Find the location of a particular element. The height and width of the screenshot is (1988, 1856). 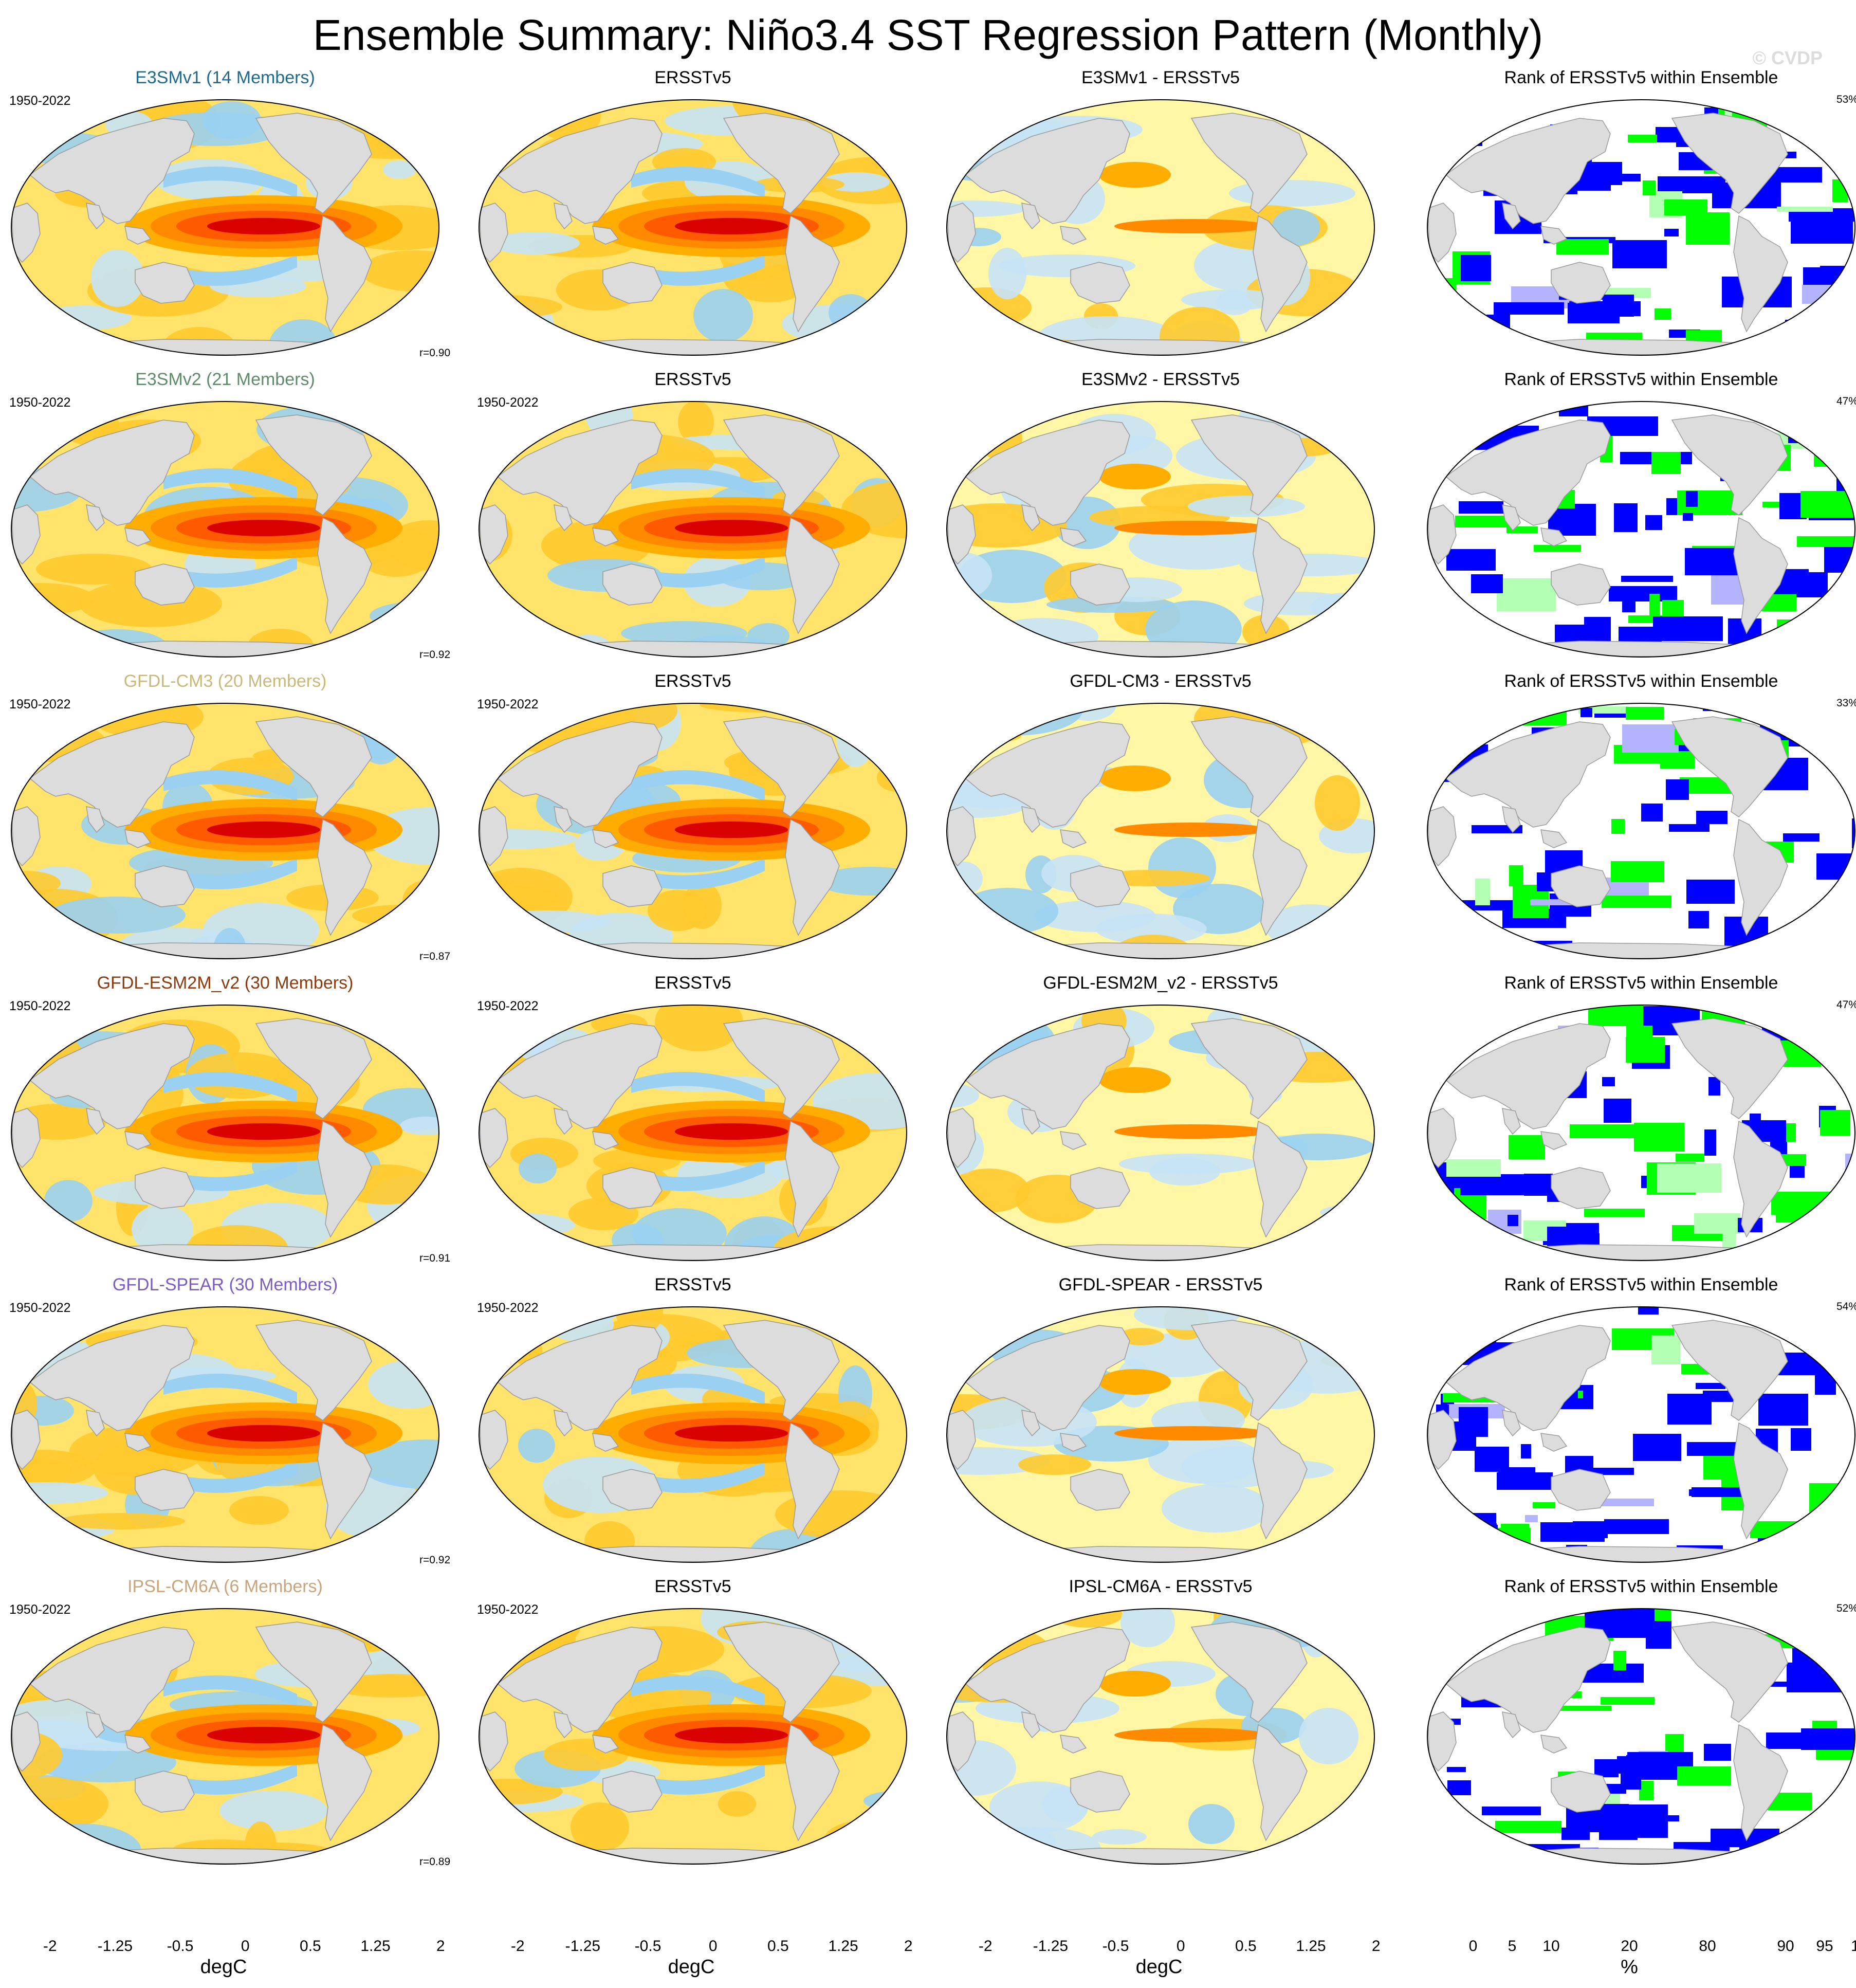

pattern-correlation: r=0.91 is located at coordinates (435, 1258).